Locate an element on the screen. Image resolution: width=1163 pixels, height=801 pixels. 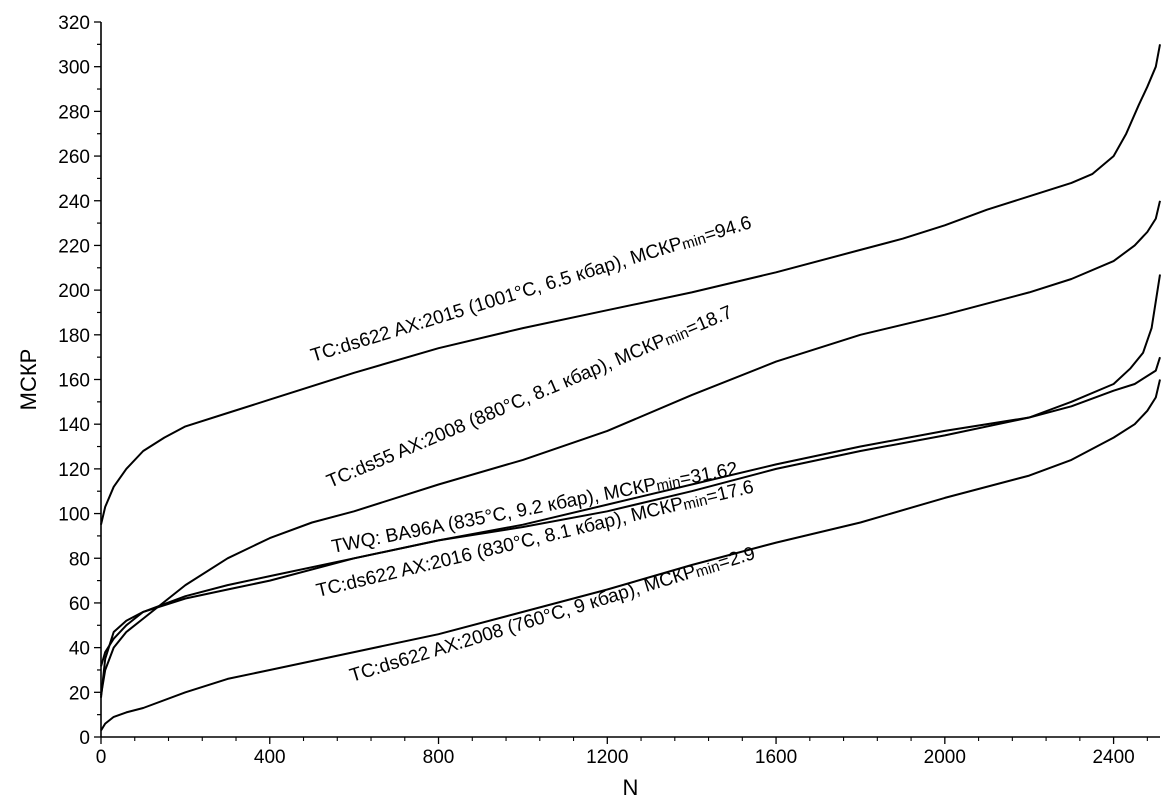
y-tick-label: 20 is located at coordinates (79, 693).